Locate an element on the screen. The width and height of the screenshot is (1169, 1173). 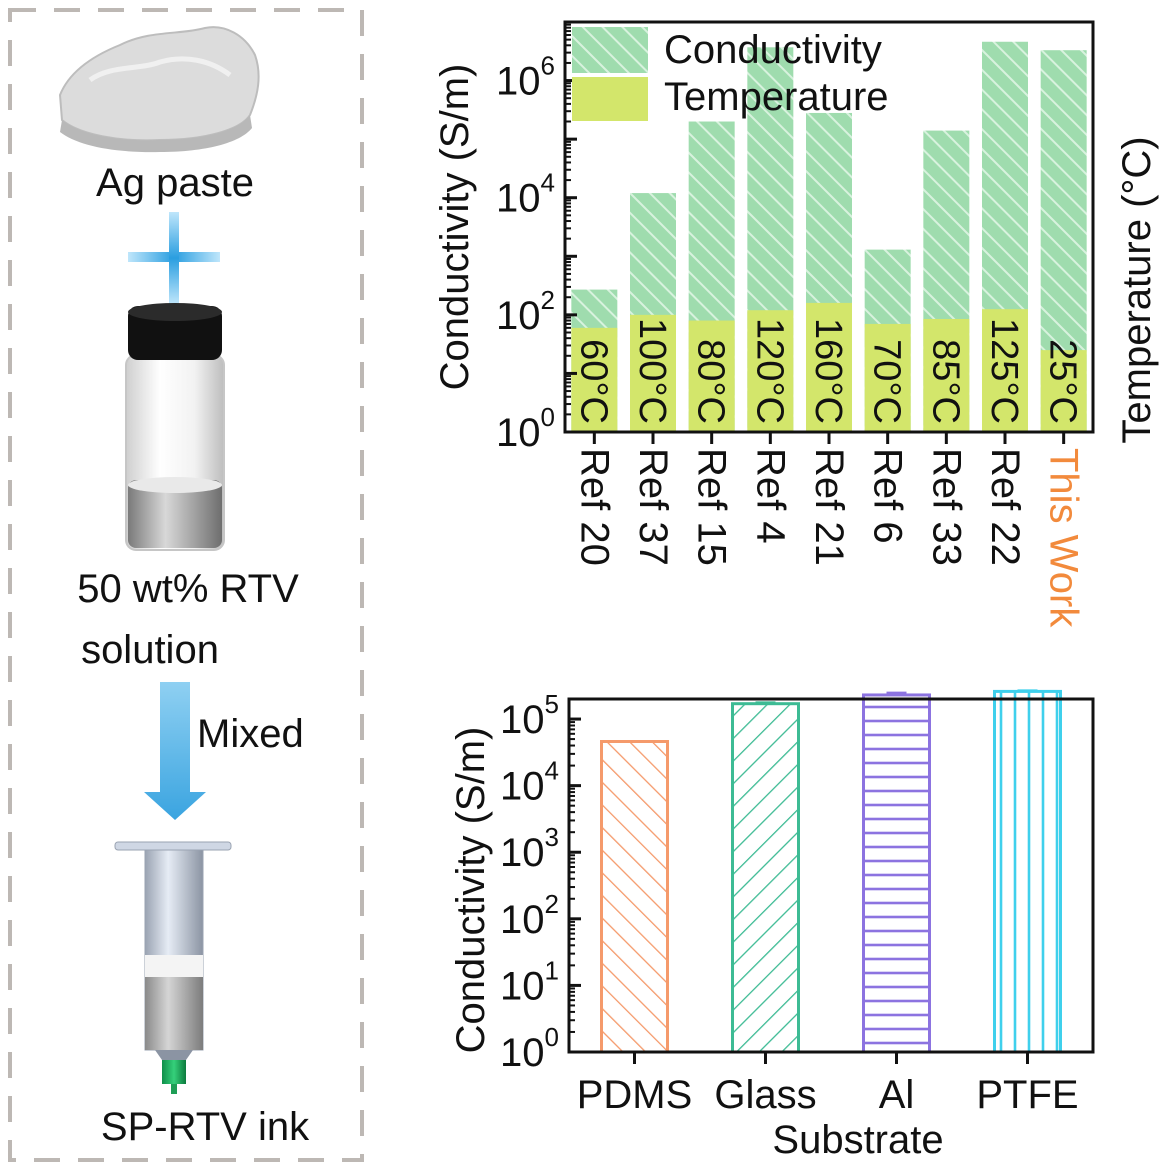
c2-x-axis-label: Substrate is located at coordinates (857, 1140).